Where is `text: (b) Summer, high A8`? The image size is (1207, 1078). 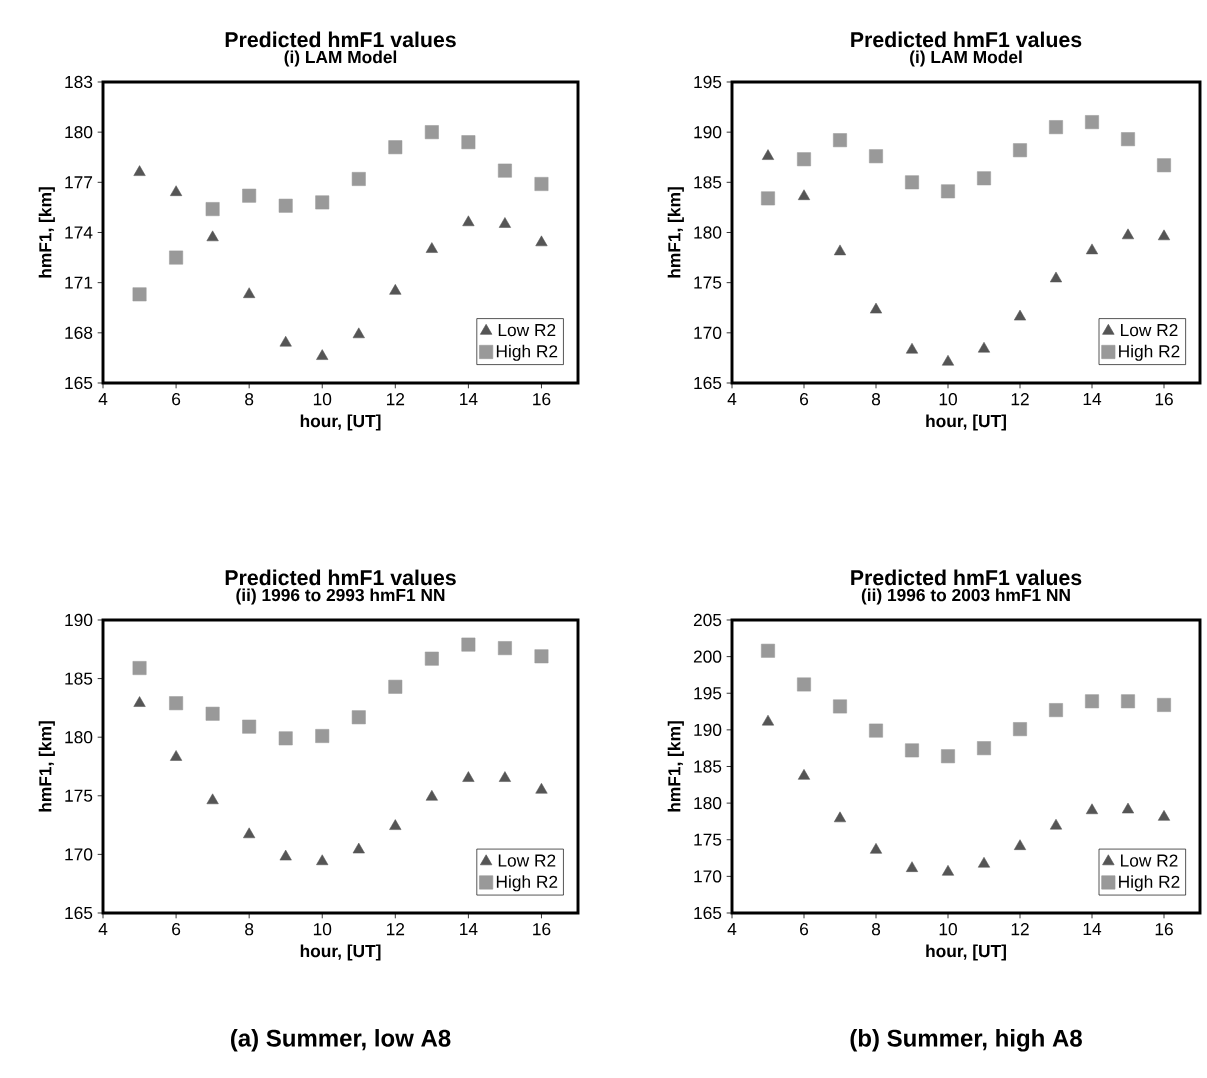
text: (b) Summer, high A8 is located at coordinates (966, 1040).